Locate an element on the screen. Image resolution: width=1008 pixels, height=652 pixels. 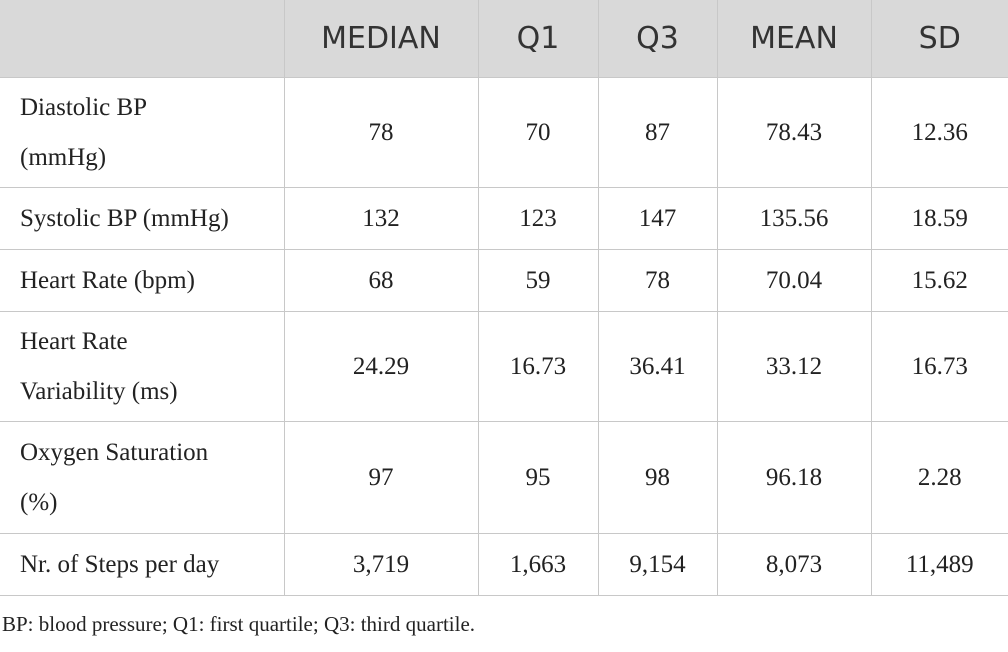
cell-text: Oxygen Saturation (%) is located at coordinates (114, 477).